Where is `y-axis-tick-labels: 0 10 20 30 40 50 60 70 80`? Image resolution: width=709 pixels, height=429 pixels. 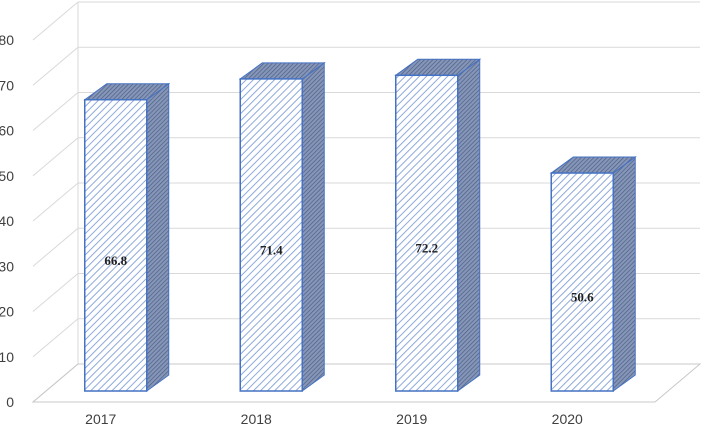 y-axis-tick-labels: 0 10 20 30 40 50 60 70 80 is located at coordinates (7, 221).